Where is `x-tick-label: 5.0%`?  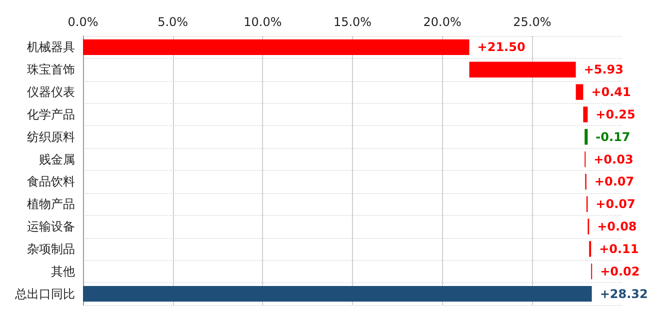
x-tick-label: 5.0% is located at coordinates (173, 22).